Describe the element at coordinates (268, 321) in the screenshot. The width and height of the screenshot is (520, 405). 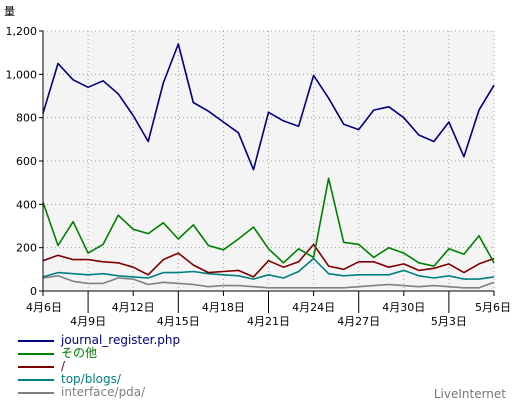
I see `x-tick-label: 4月21日` at that location.